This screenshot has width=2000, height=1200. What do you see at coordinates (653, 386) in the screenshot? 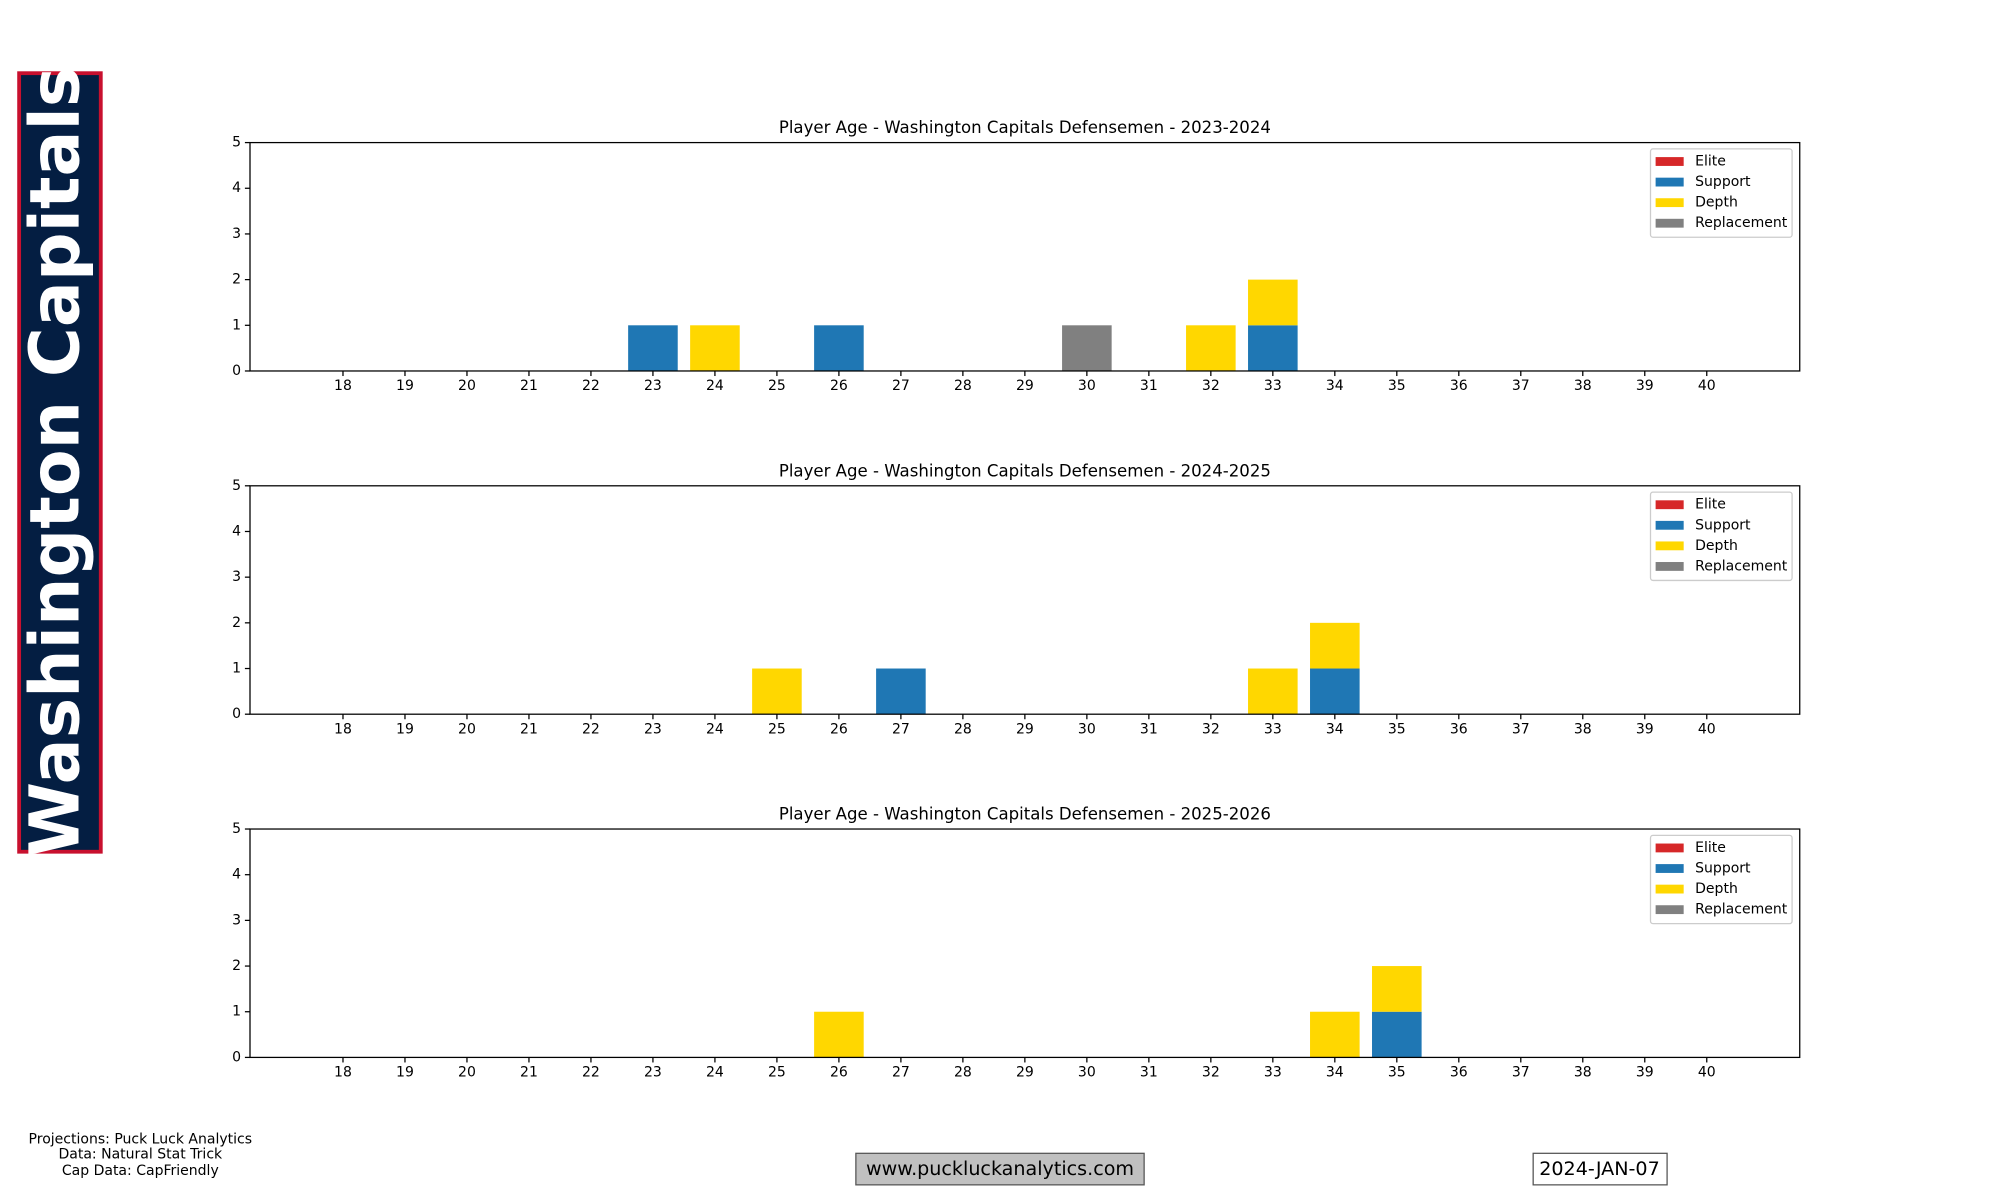
I see `x-tick-label: 23` at bounding box center [653, 386].